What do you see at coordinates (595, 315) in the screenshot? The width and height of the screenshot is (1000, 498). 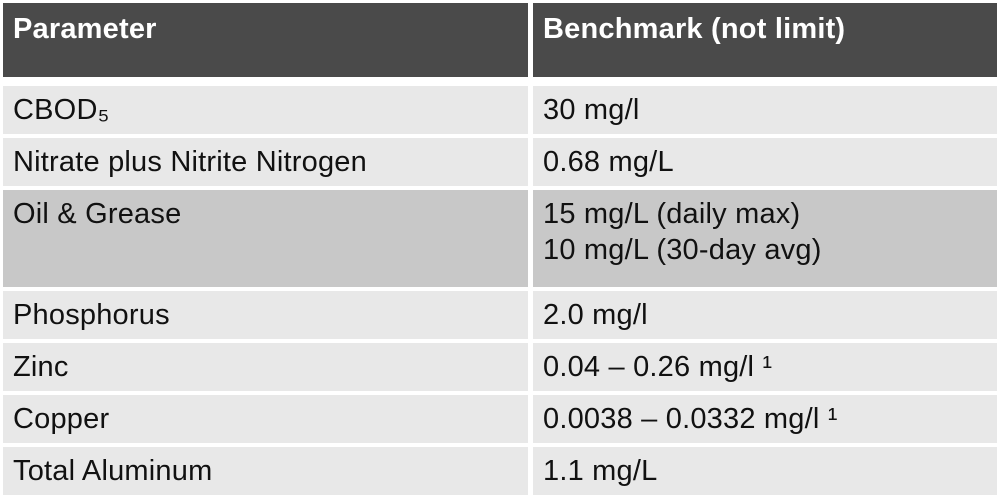 I see `benchmark-line: 2.0 mg/l` at bounding box center [595, 315].